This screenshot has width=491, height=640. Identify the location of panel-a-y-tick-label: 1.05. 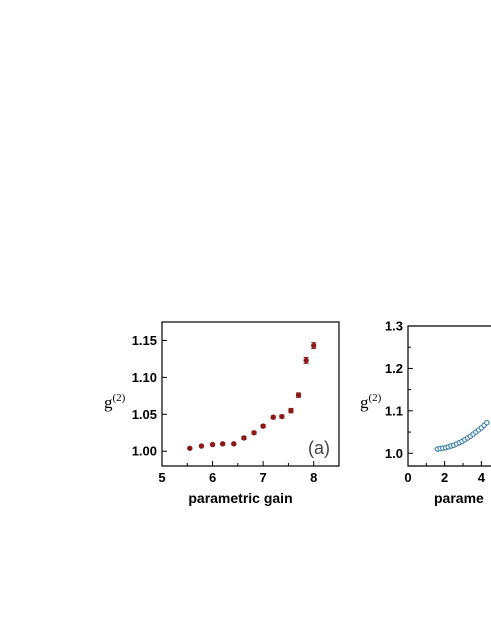
(144, 414).